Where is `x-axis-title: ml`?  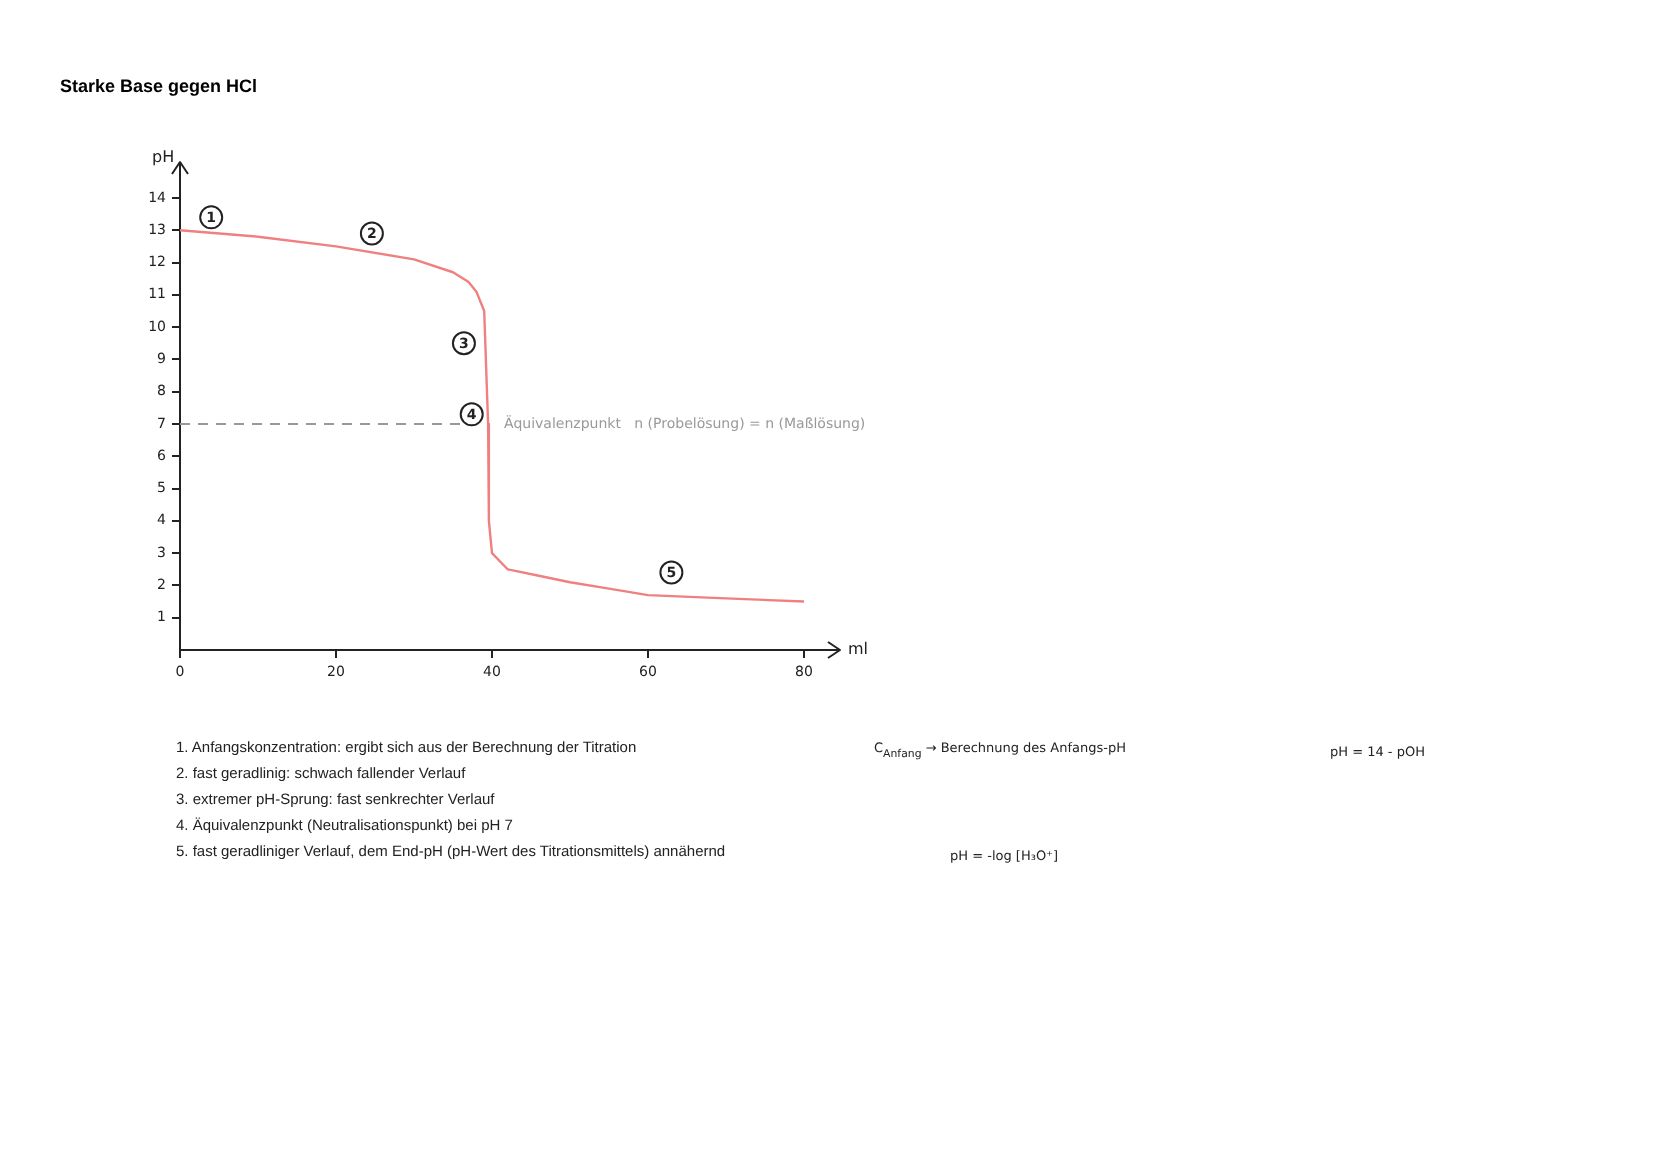
x-axis-title: ml is located at coordinates (858, 649).